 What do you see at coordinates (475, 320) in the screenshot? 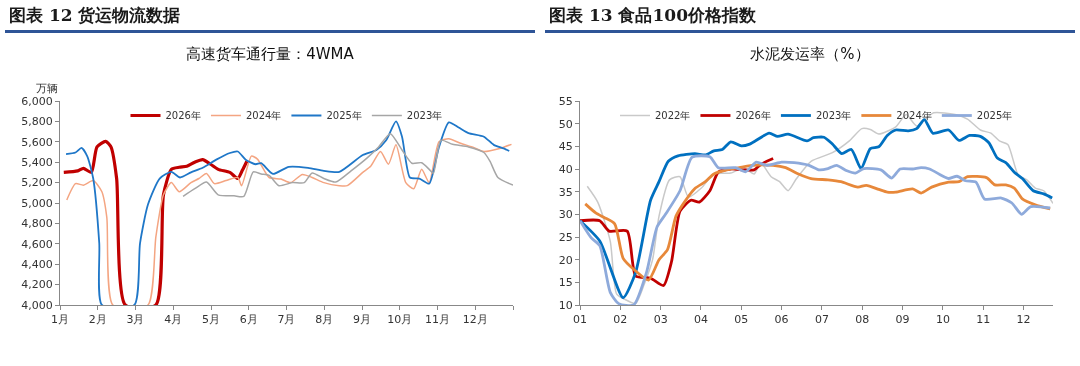
I see `x-tick-label: 12月` at bounding box center [475, 320].